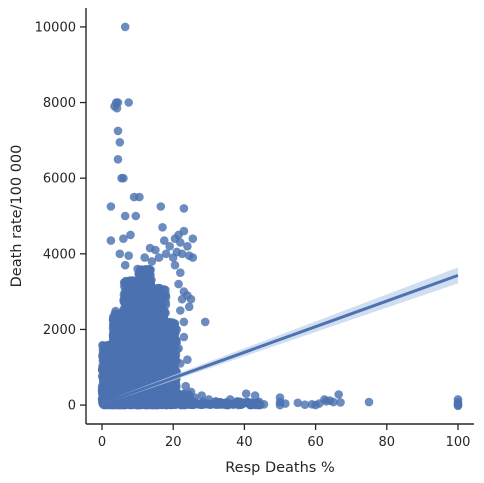  What do you see at coordinates (55, 27) in the screenshot?
I see `y-tick-label: 10000` at bounding box center [55, 27].